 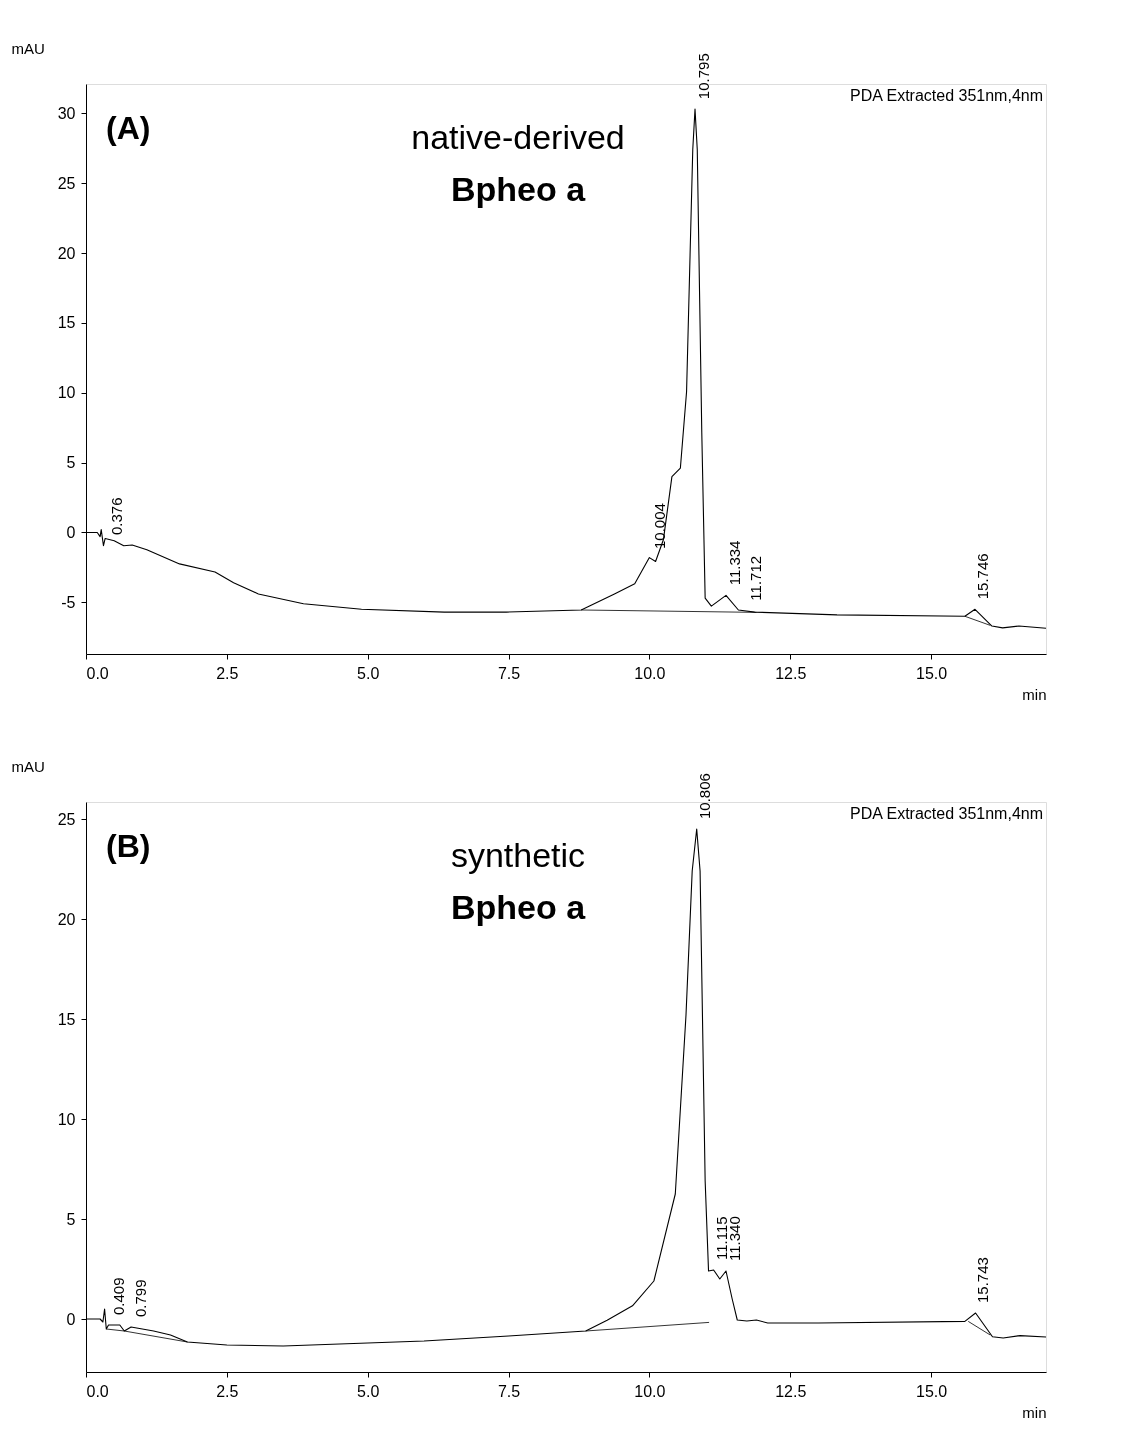 I want to click on annotation: (B), so click(x=128, y=846).